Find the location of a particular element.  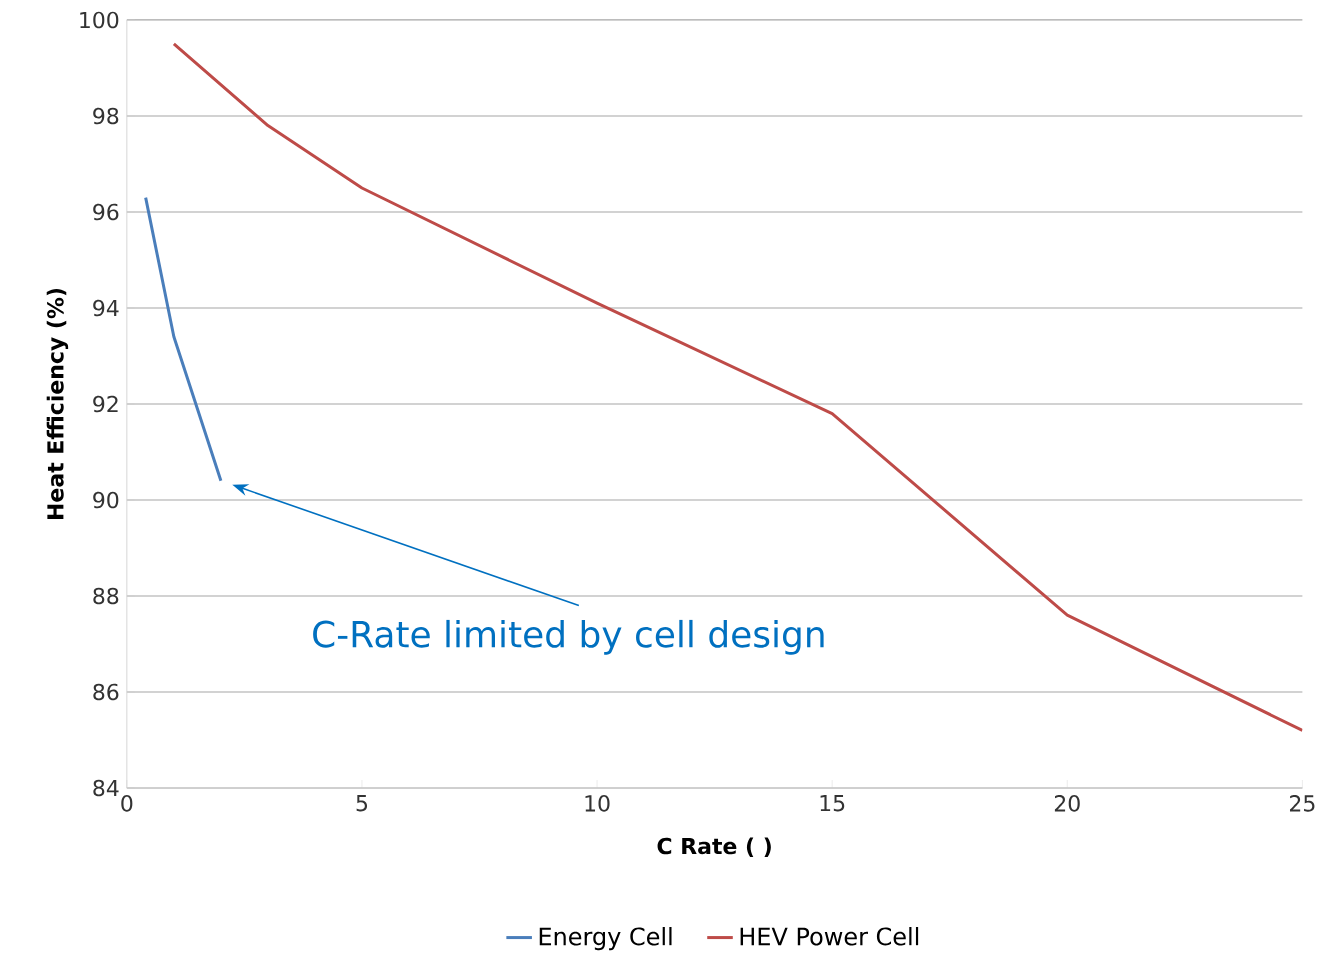

annotation: C-Rate limited by cell design is located at coordinates (568, 637).